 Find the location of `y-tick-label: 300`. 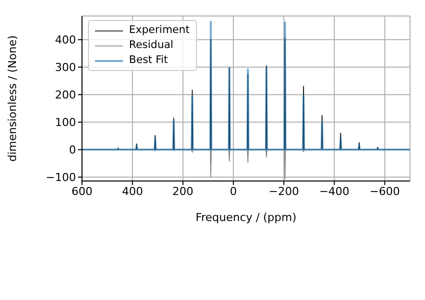

y-tick-label: 300 is located at coordinates (65, 67).